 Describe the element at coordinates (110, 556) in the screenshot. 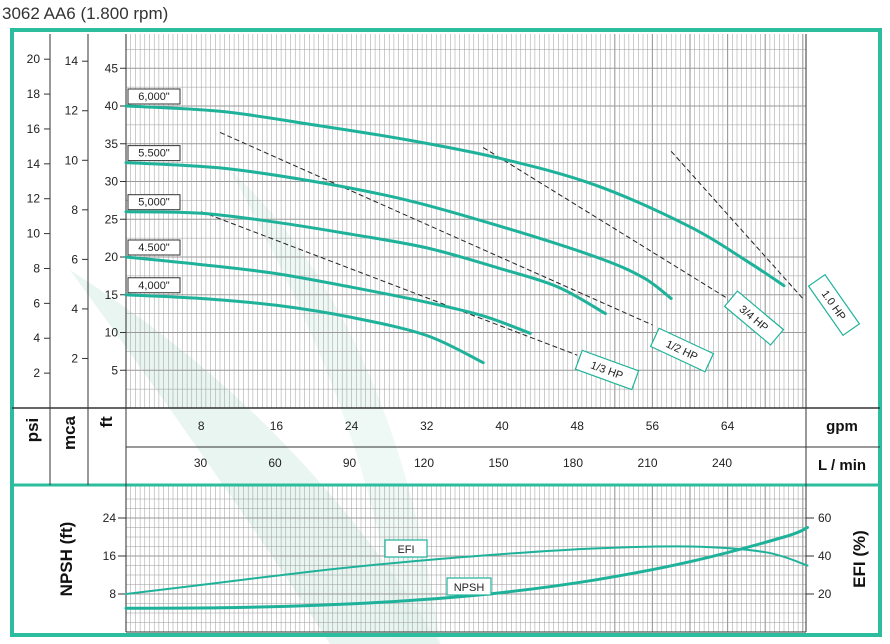

I see `npsh-tick-label: 16` at that location.